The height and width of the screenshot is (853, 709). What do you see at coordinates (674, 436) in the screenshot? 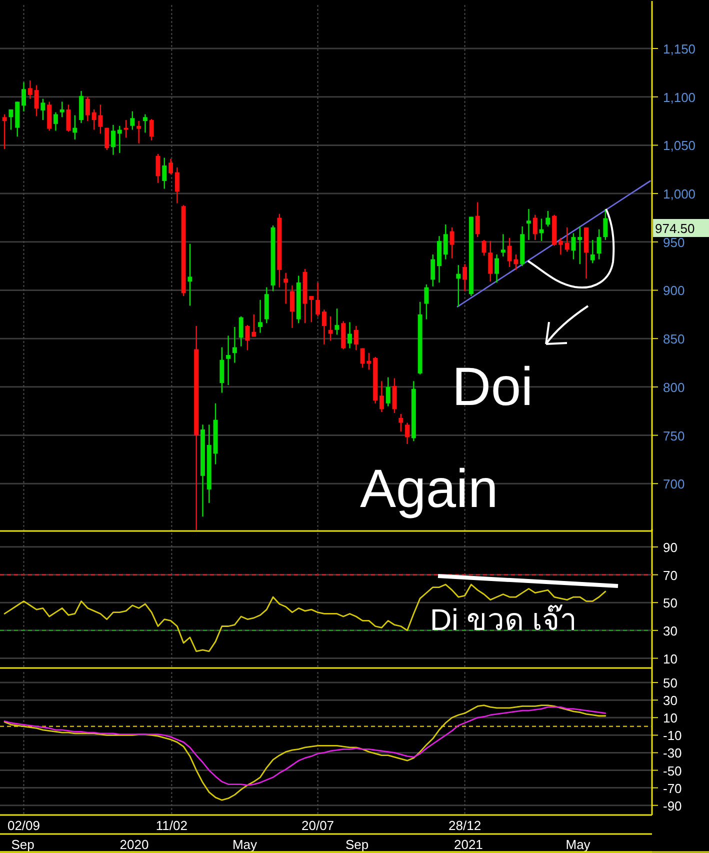
I see `y-tick-label: 750` at bounding box center [674, 436].